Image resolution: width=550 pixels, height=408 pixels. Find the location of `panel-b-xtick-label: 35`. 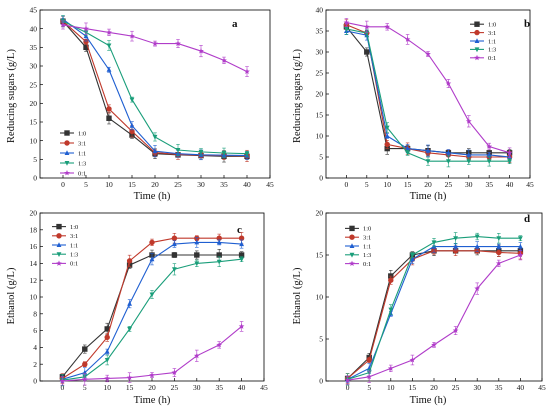

panel-b-xtick-label: 35 is located at coordinates (489, 184).